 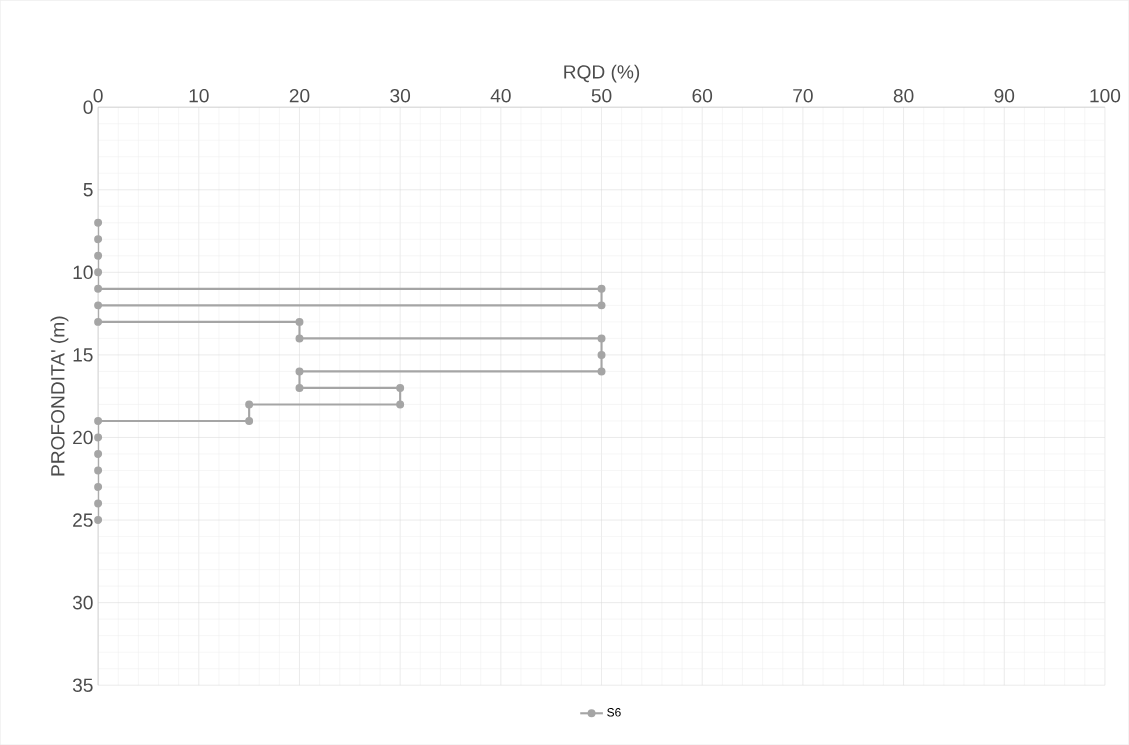 What do you see at coordinates (88, 190) in the screenshot?
I see `y-tick-label: 5` at bounding box center [88, 190].